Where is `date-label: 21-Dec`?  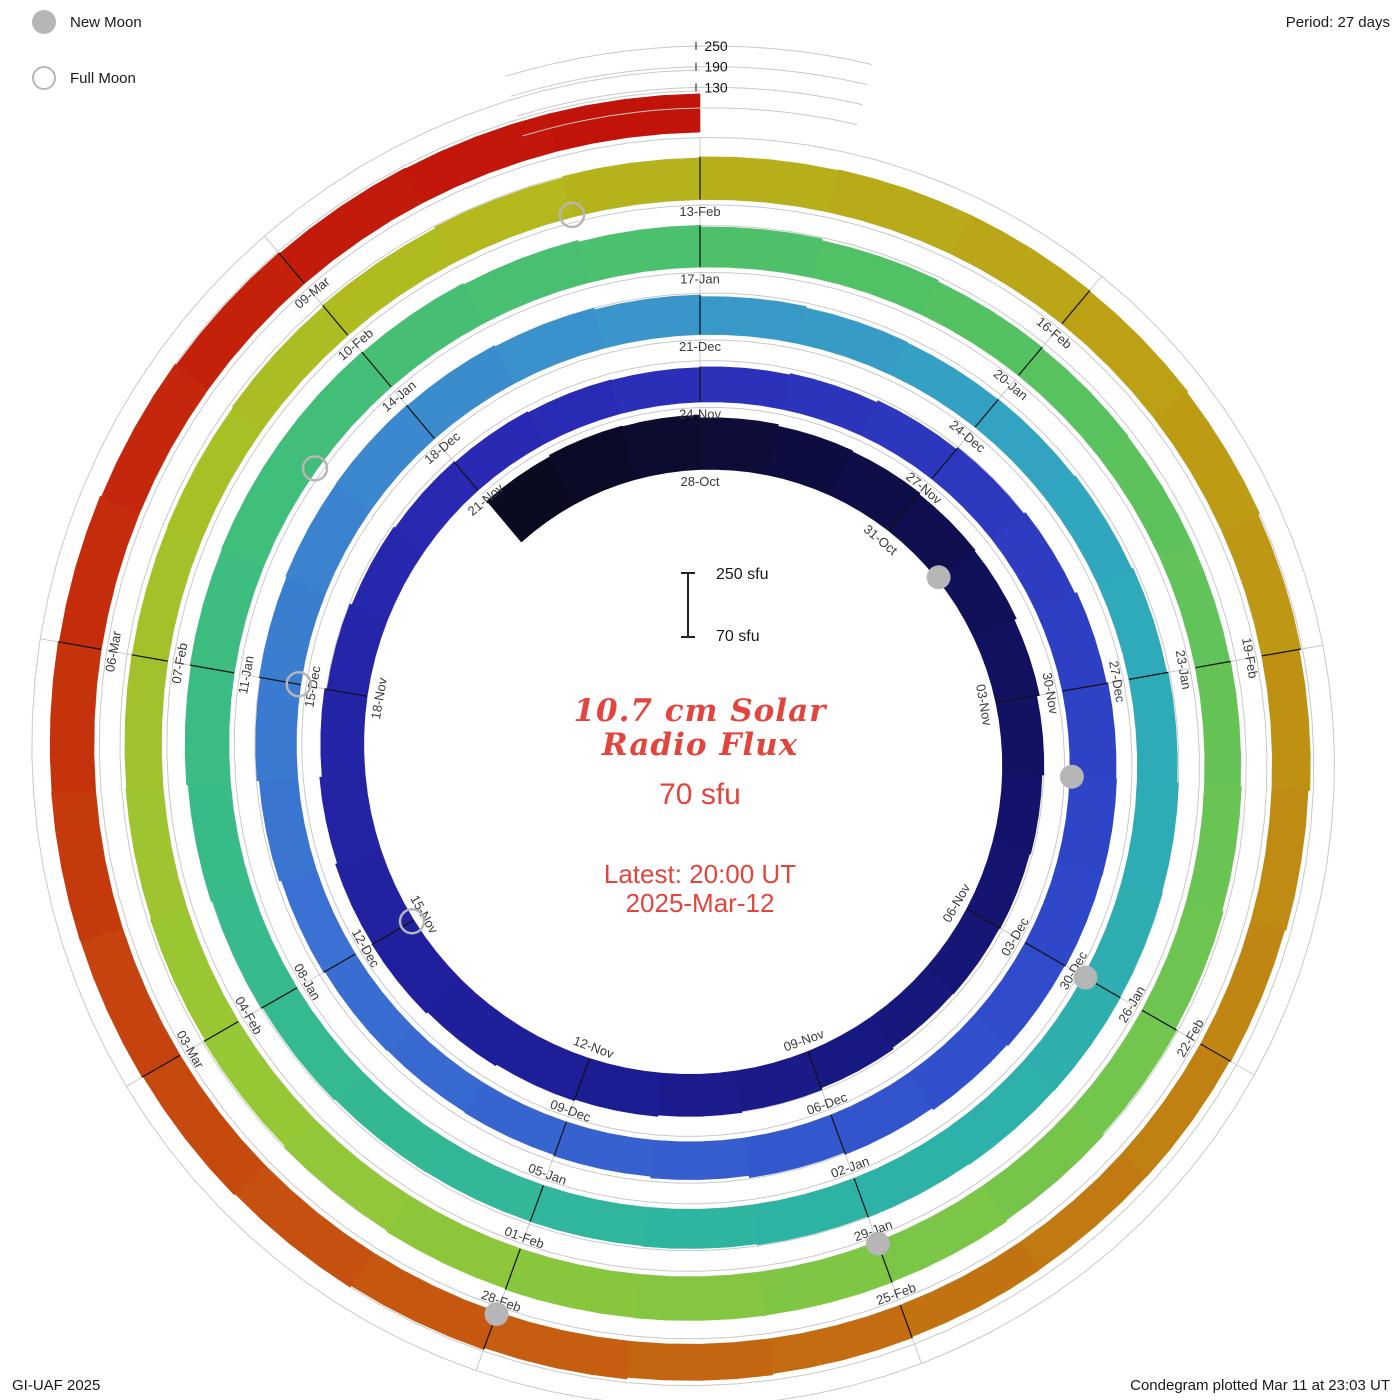
date-label: 21-Dec is located at coordinates (700, 346).